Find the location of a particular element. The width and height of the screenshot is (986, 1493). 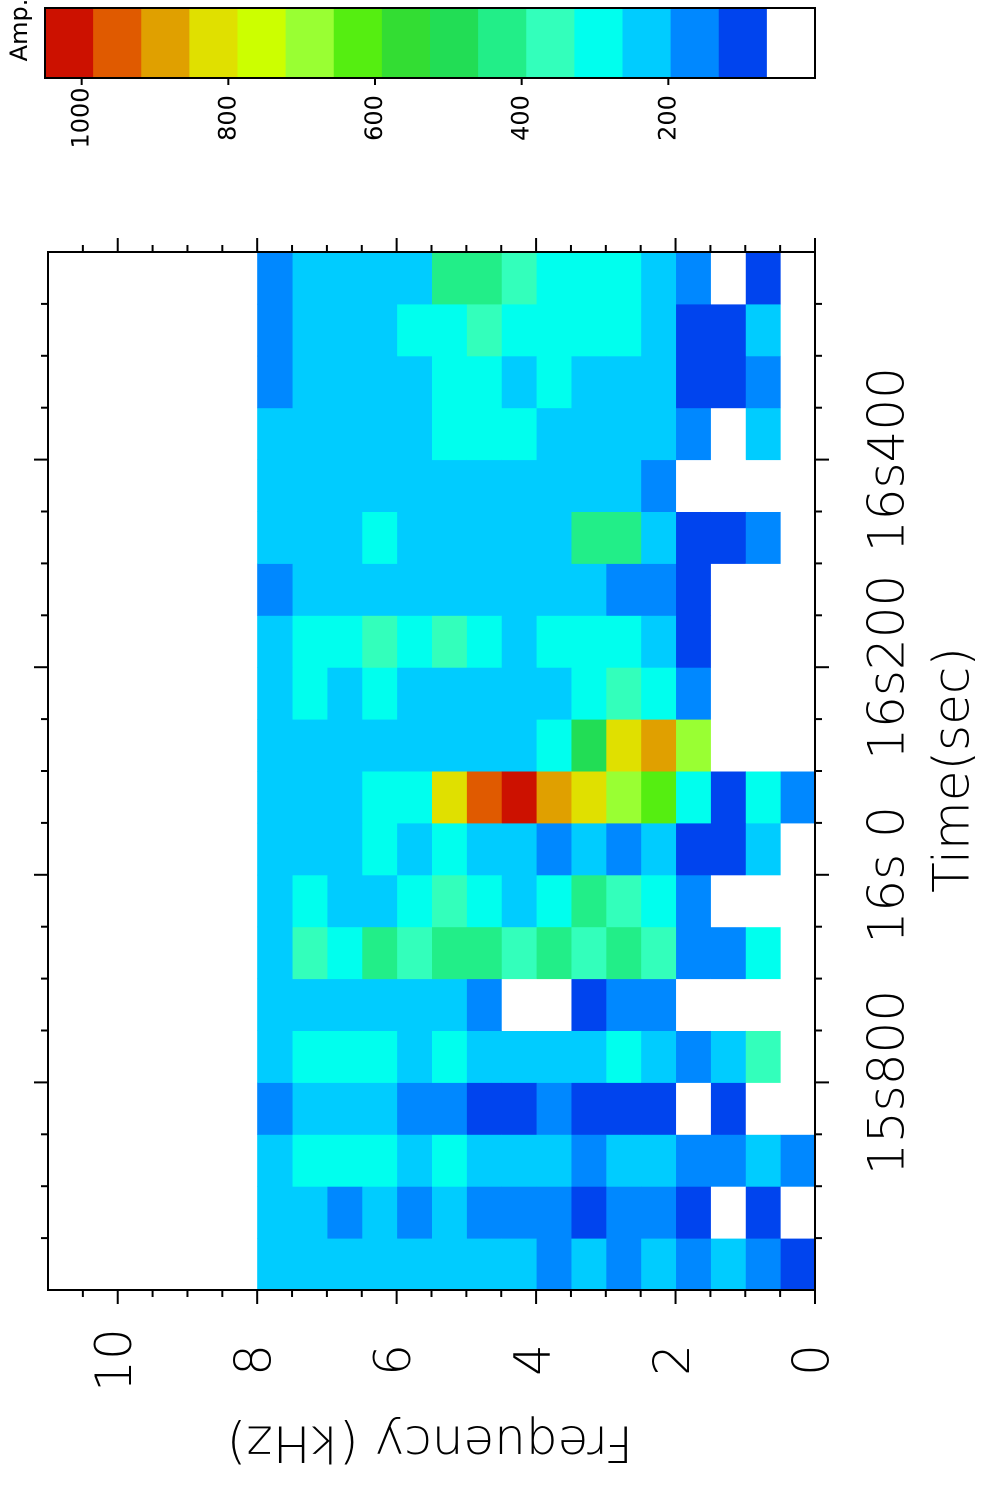

y-tick-label: 8 is located at coordinates (254, 1360).